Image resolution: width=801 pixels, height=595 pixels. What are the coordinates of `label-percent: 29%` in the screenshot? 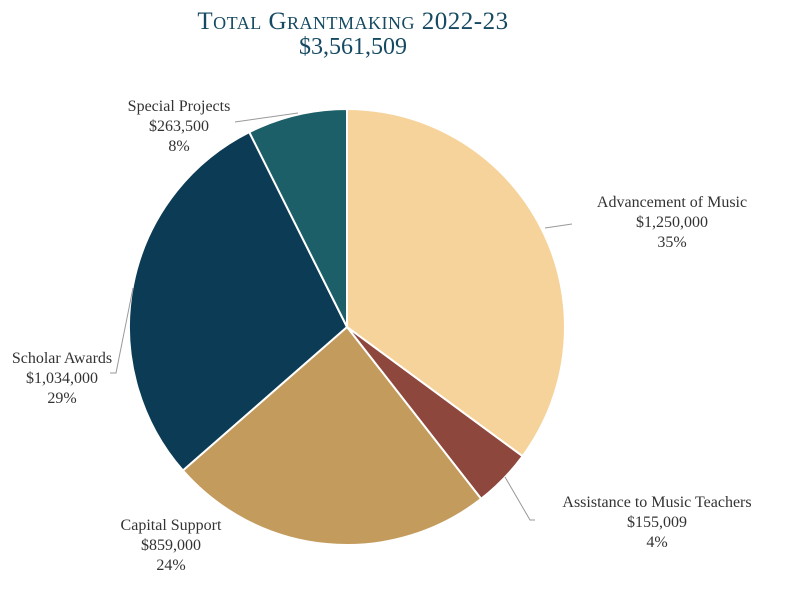 It's located at (62, 398).